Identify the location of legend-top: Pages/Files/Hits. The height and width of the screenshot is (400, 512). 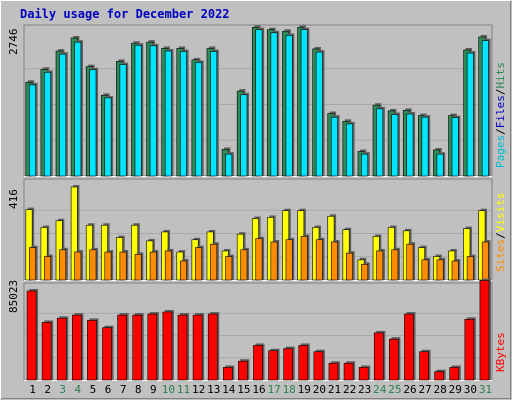
(500, 115).